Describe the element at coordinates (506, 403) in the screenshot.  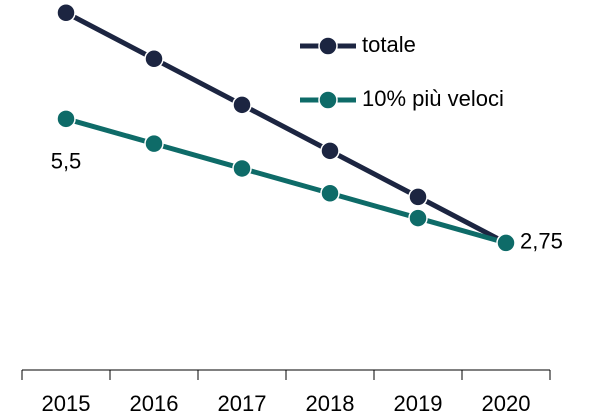
I see `x-tick-label: 2020` at that location.